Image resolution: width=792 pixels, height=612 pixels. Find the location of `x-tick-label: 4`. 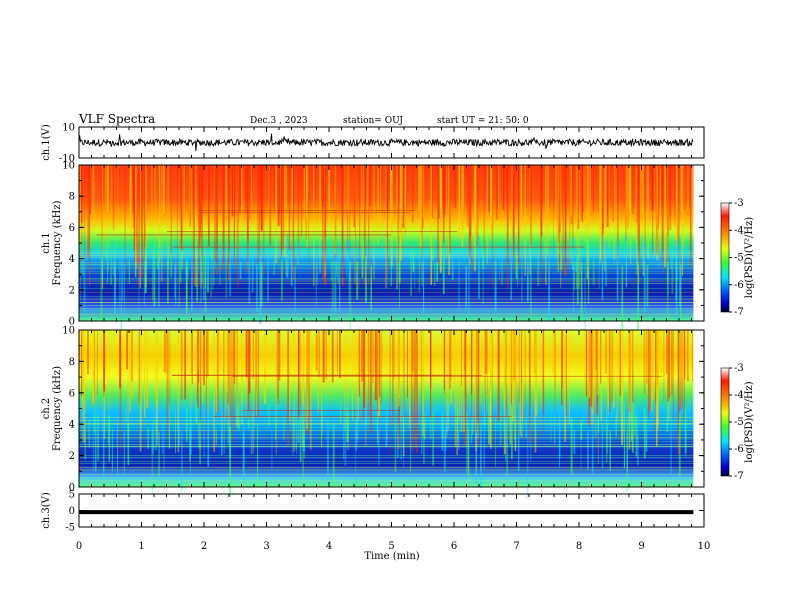

x-tick-label: 4 is located at coordinates (329, 546).